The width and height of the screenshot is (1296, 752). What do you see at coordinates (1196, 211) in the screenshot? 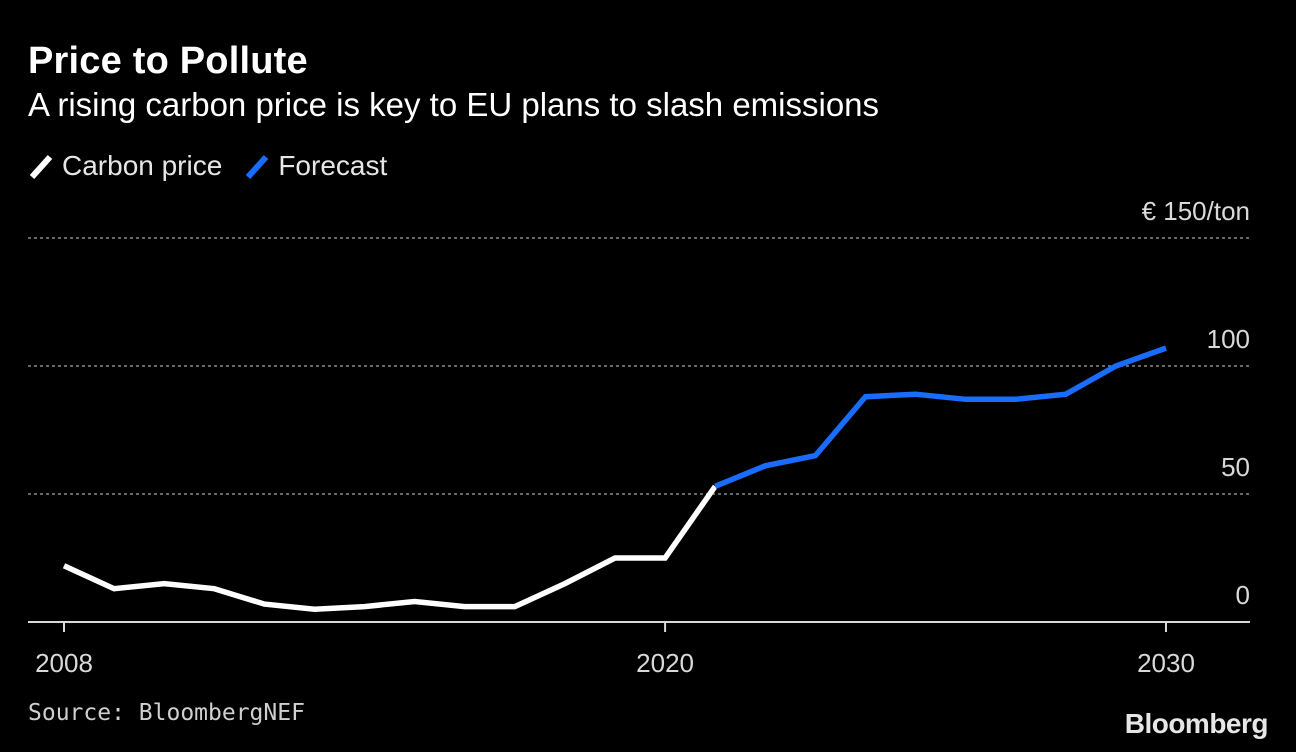
I see `y-tick-label-150: € 150/ton` at bounding box center [1196, 211].